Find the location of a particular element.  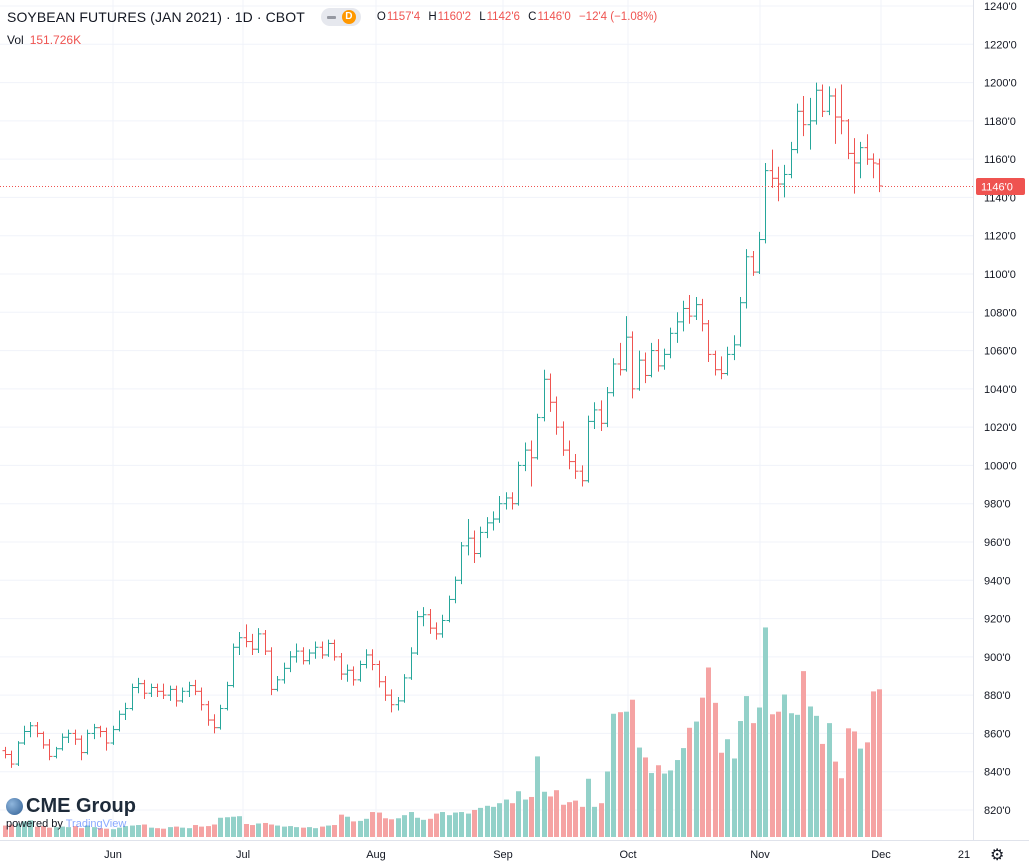

tradingview-link: TradingView is located at coordinates (96, 824).